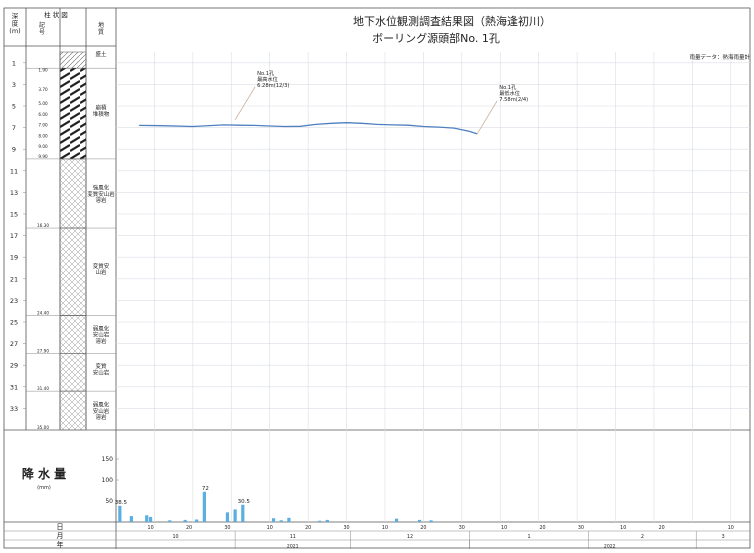 The image size is (754, 553). Describe the element at coordinates (623, 528) in the screenshot. I see `day-tick-label-12: 10` at that location.